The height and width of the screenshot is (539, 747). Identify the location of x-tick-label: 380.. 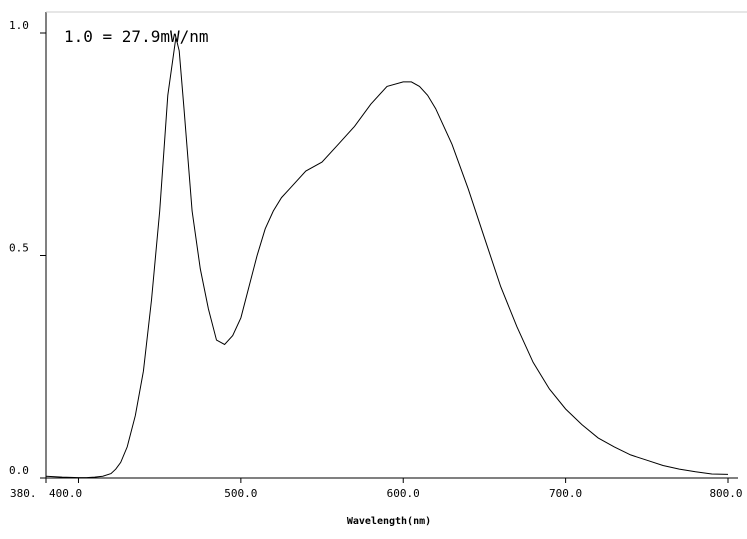
(23, 493).